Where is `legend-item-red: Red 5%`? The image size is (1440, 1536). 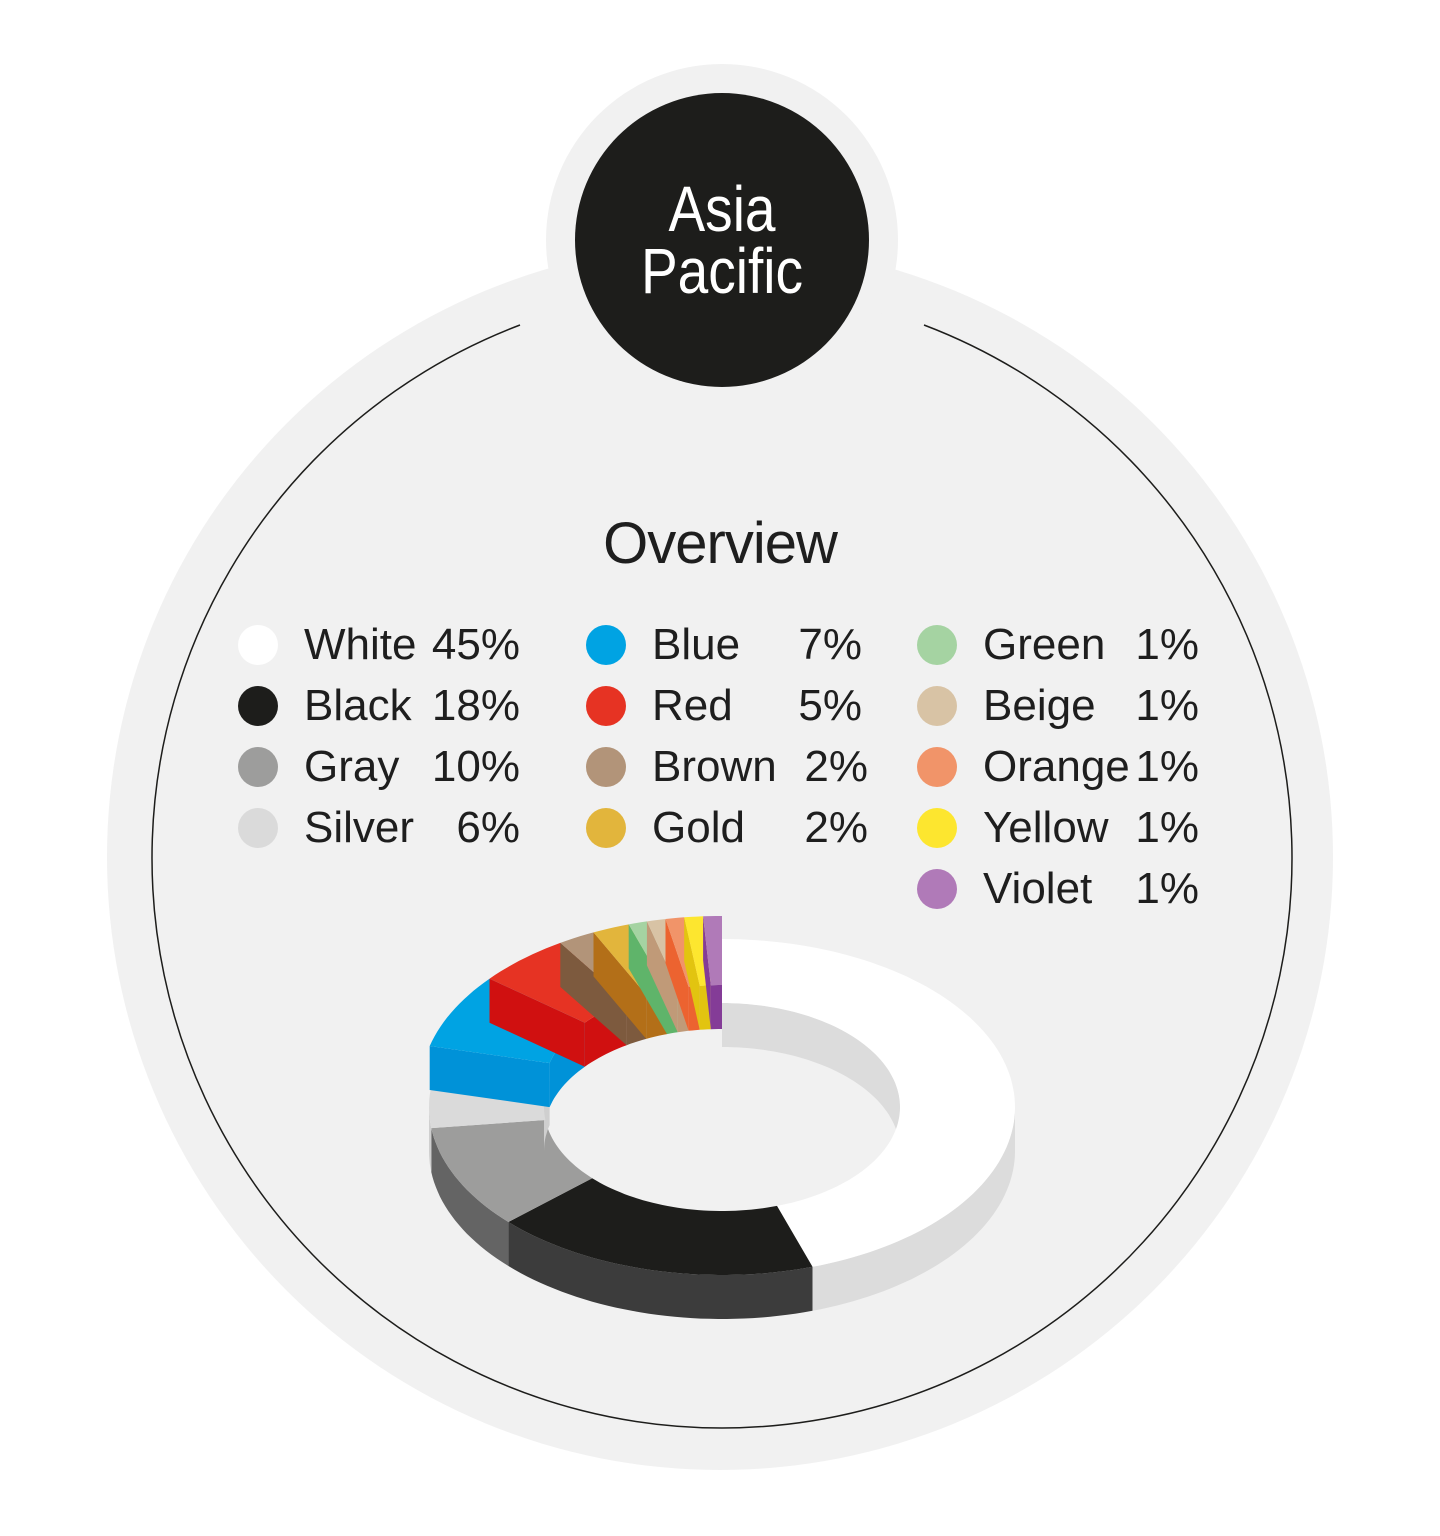
legend-item-red: Red 5% is located at coordinates (727, 706).